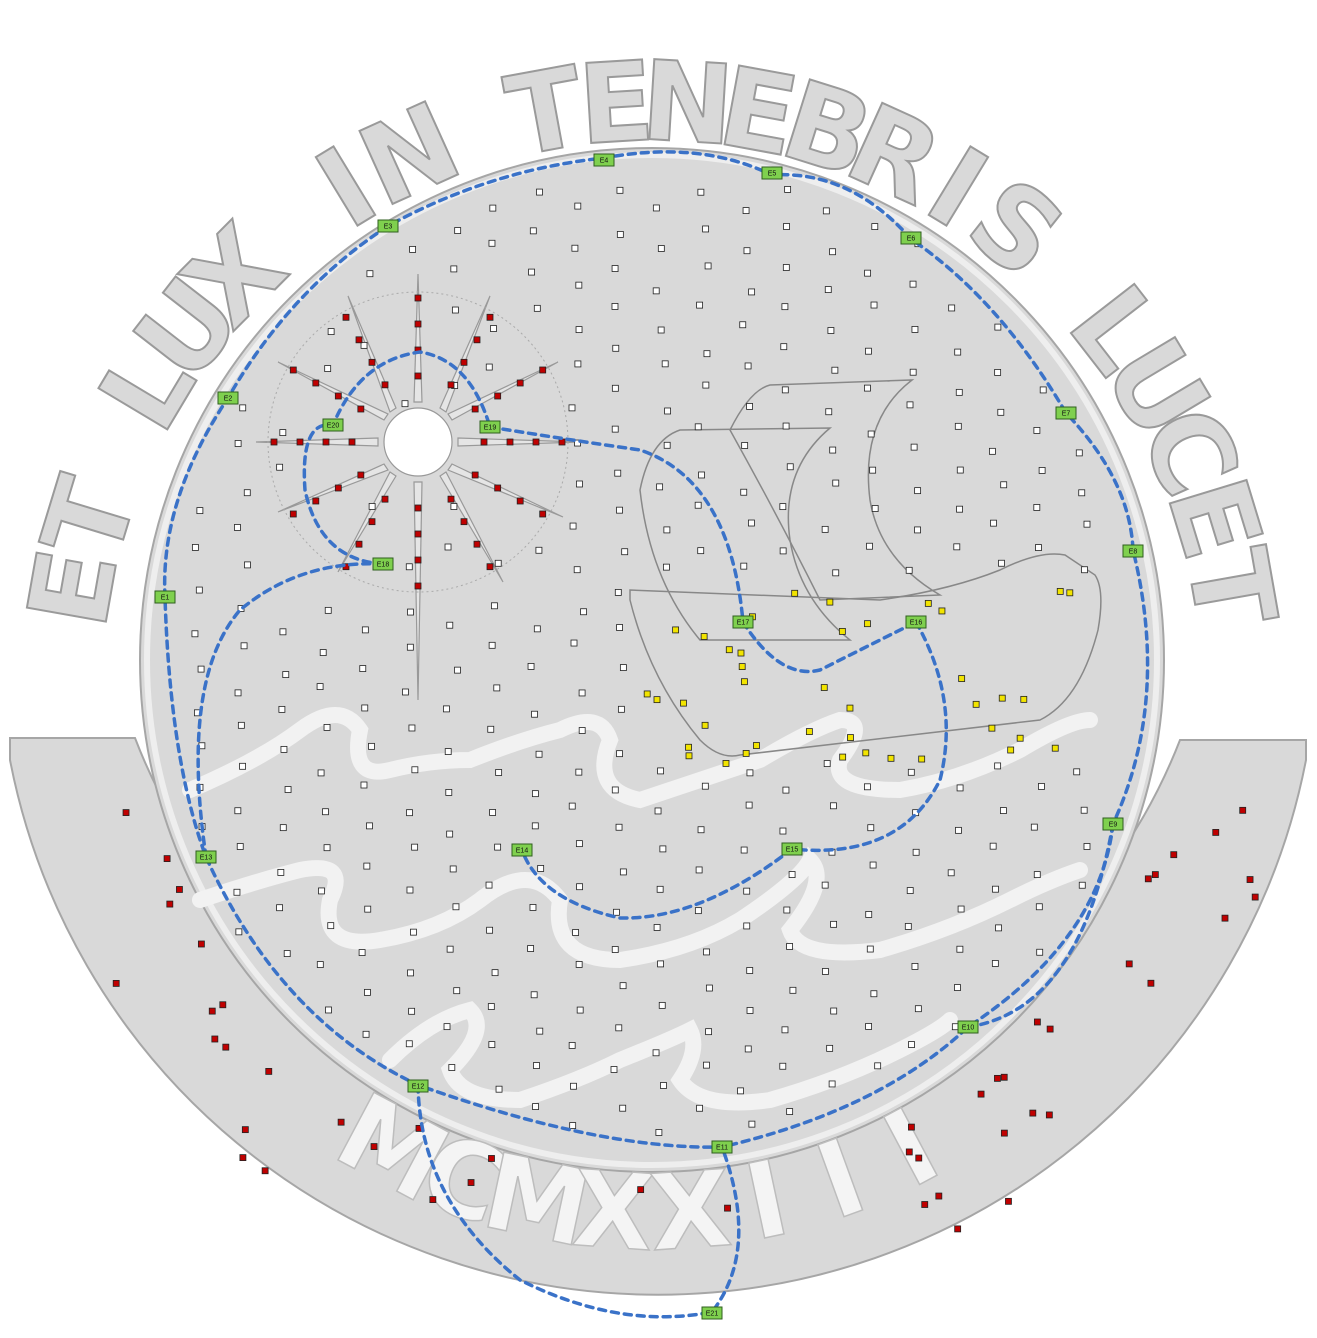 The image size is (1317, 1338). Describe the element at coordinates (604, 161) in the screenshot. I see `node-label: E4` at that location.